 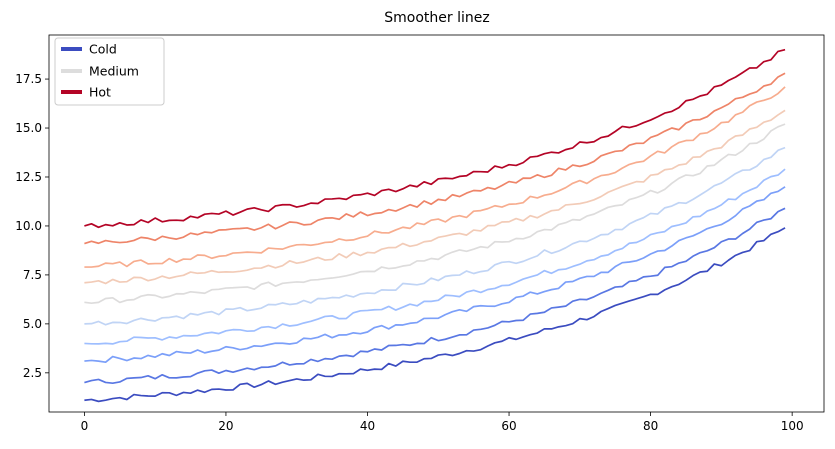 I want to click on legend-label-medium: Medium, so click(x=114, y=71).